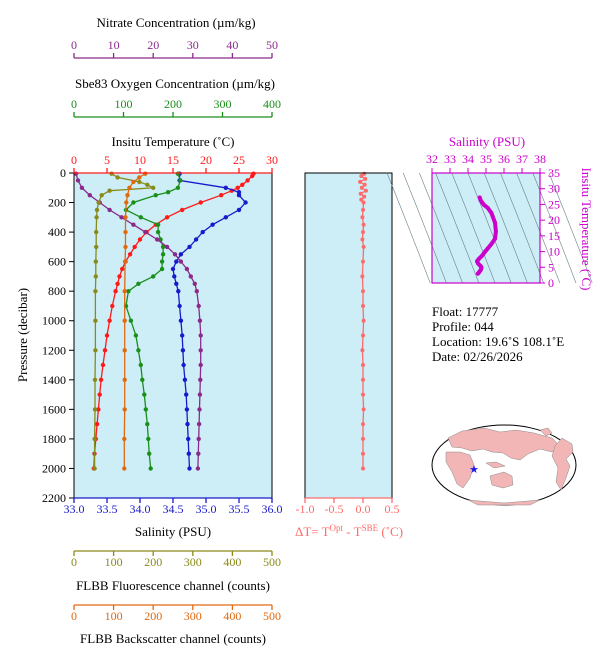 The width and height of the screenshot is (609, 663). What do you see at coordinates (176, 559) in the screenshot?
I see `fluorescence-axis: 0 100 200 300 400 500` at bounding box center [176, 559].